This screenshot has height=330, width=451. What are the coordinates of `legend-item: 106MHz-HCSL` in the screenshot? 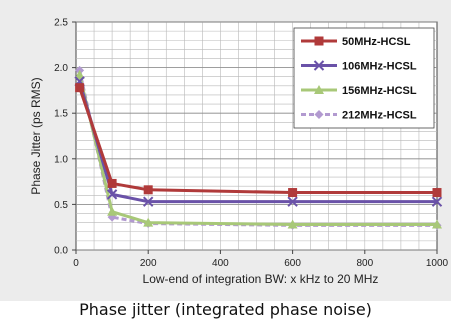 It's located at (359, 66).